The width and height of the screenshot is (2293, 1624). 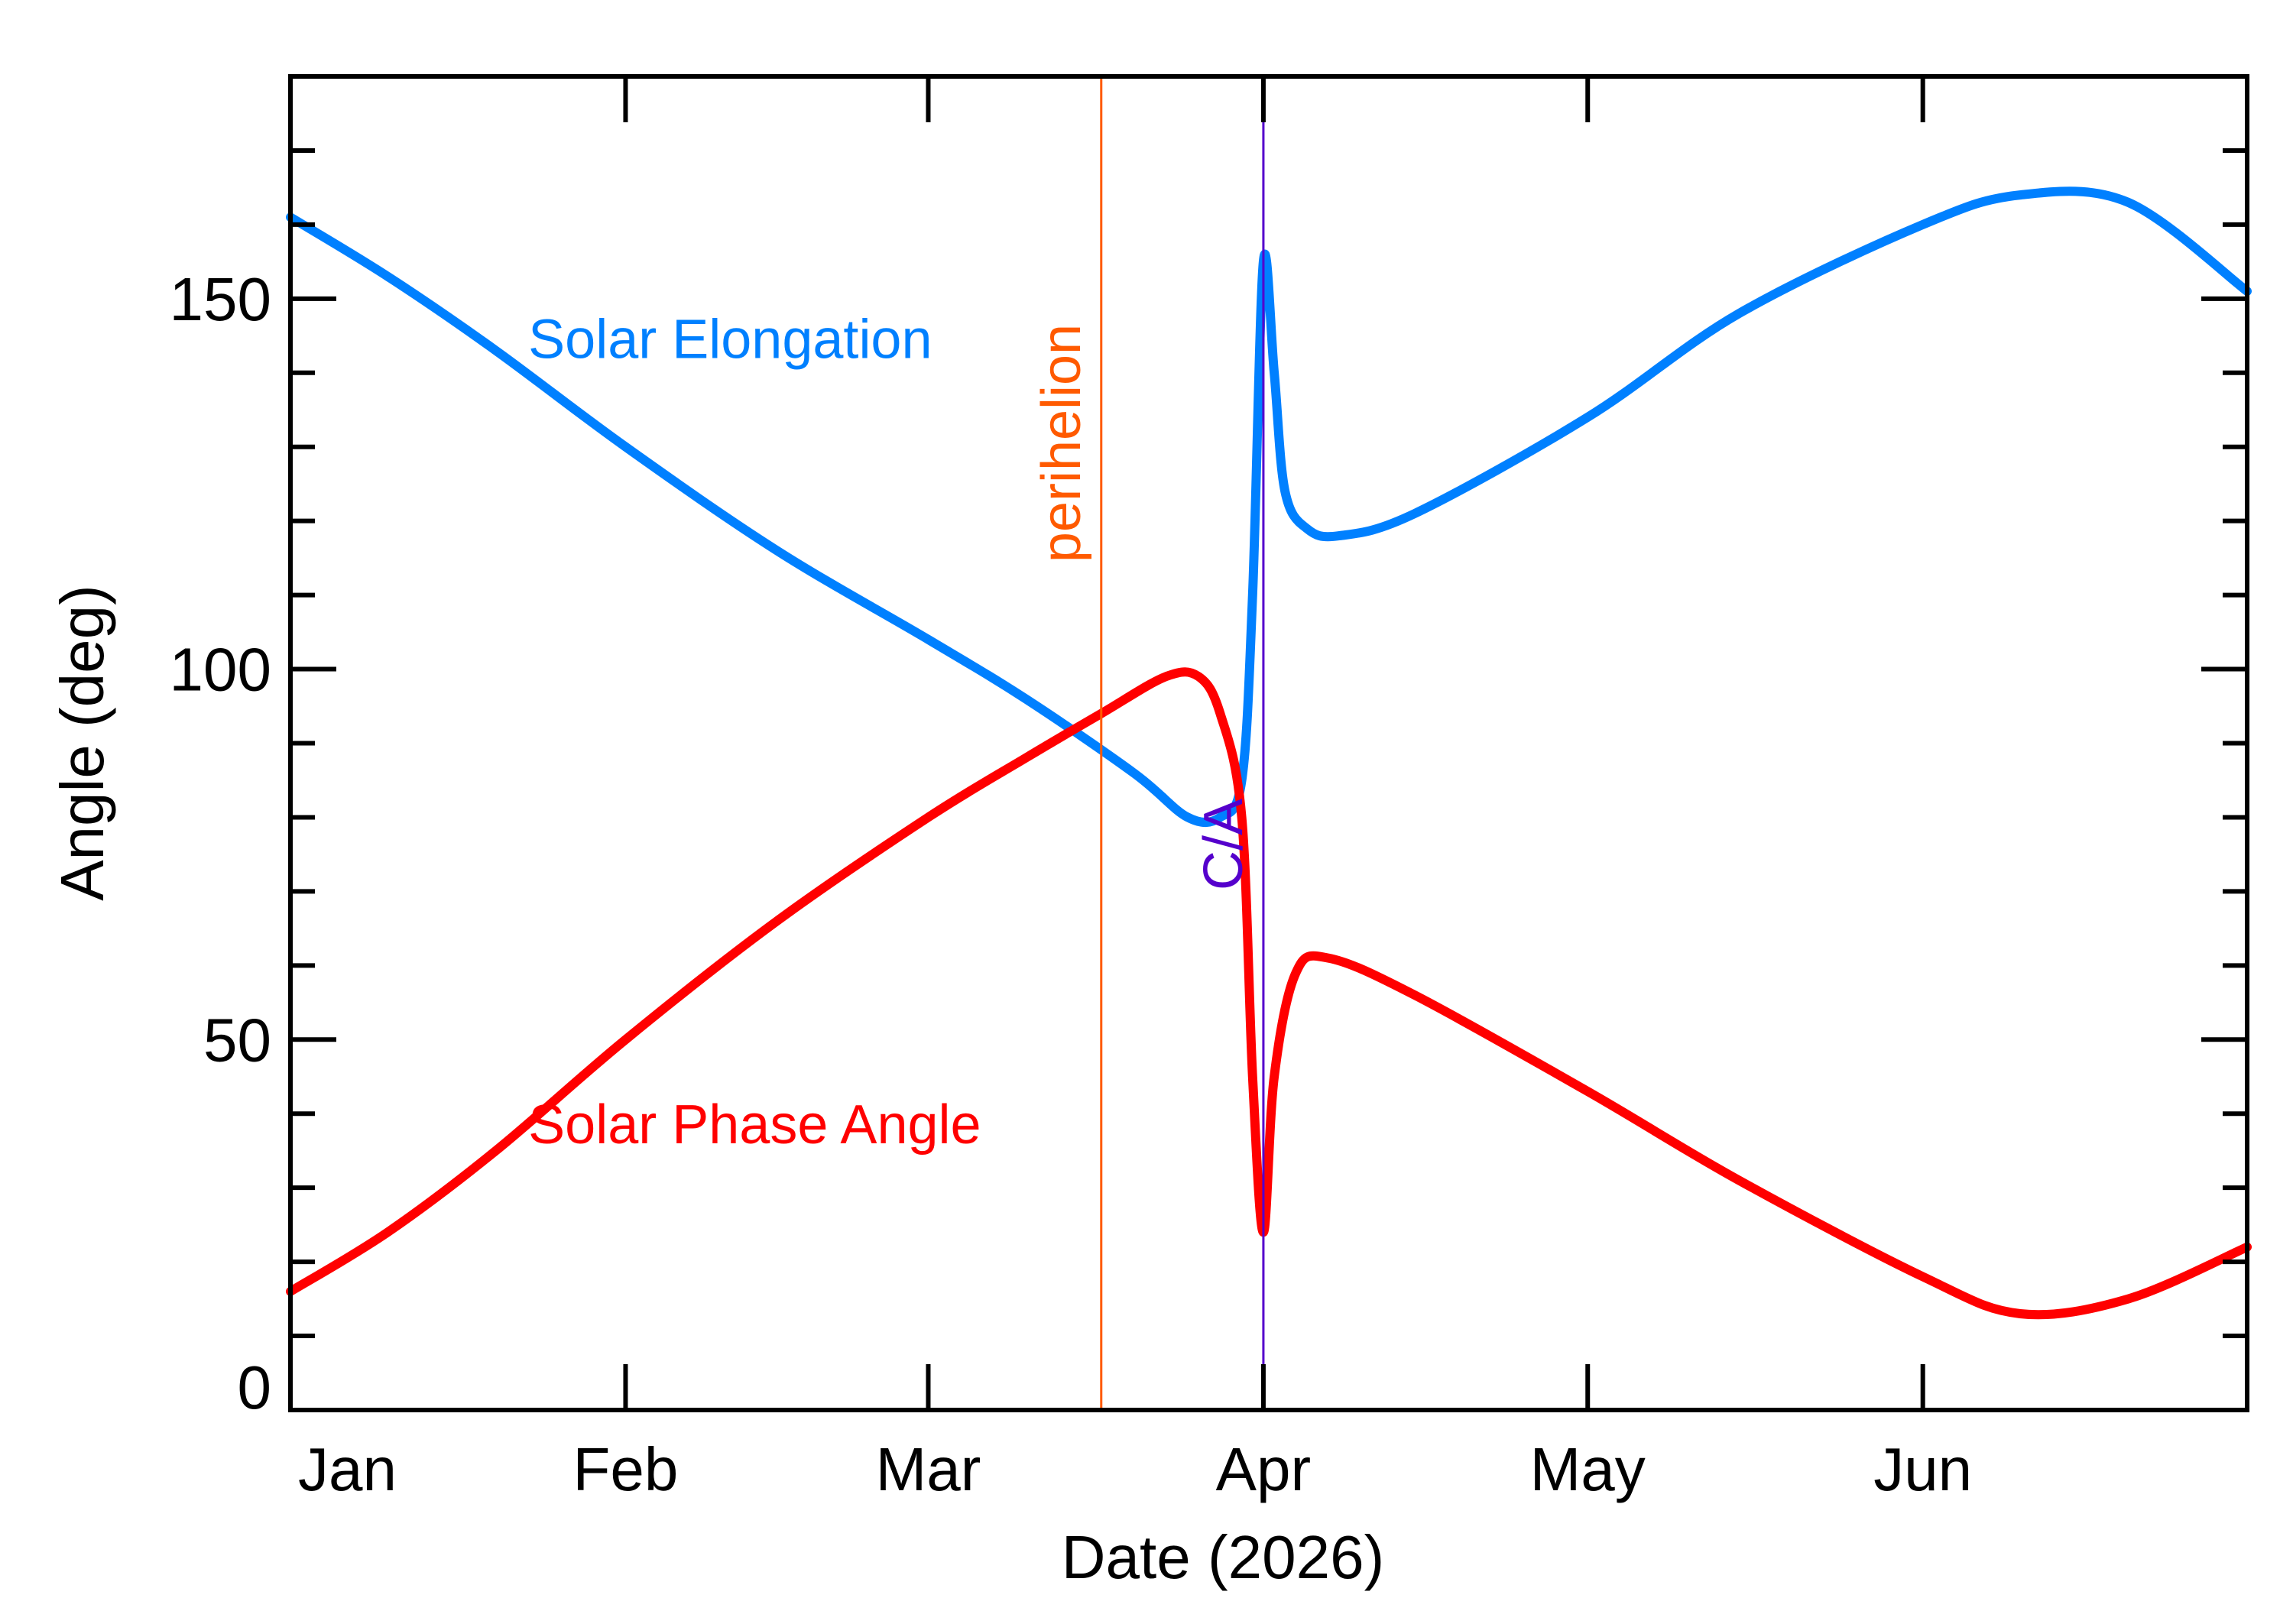 What do you see at coordinates (220, 670) in the screenshot?
I see `y-tick-label: 100` at bounding box center [220, 670].